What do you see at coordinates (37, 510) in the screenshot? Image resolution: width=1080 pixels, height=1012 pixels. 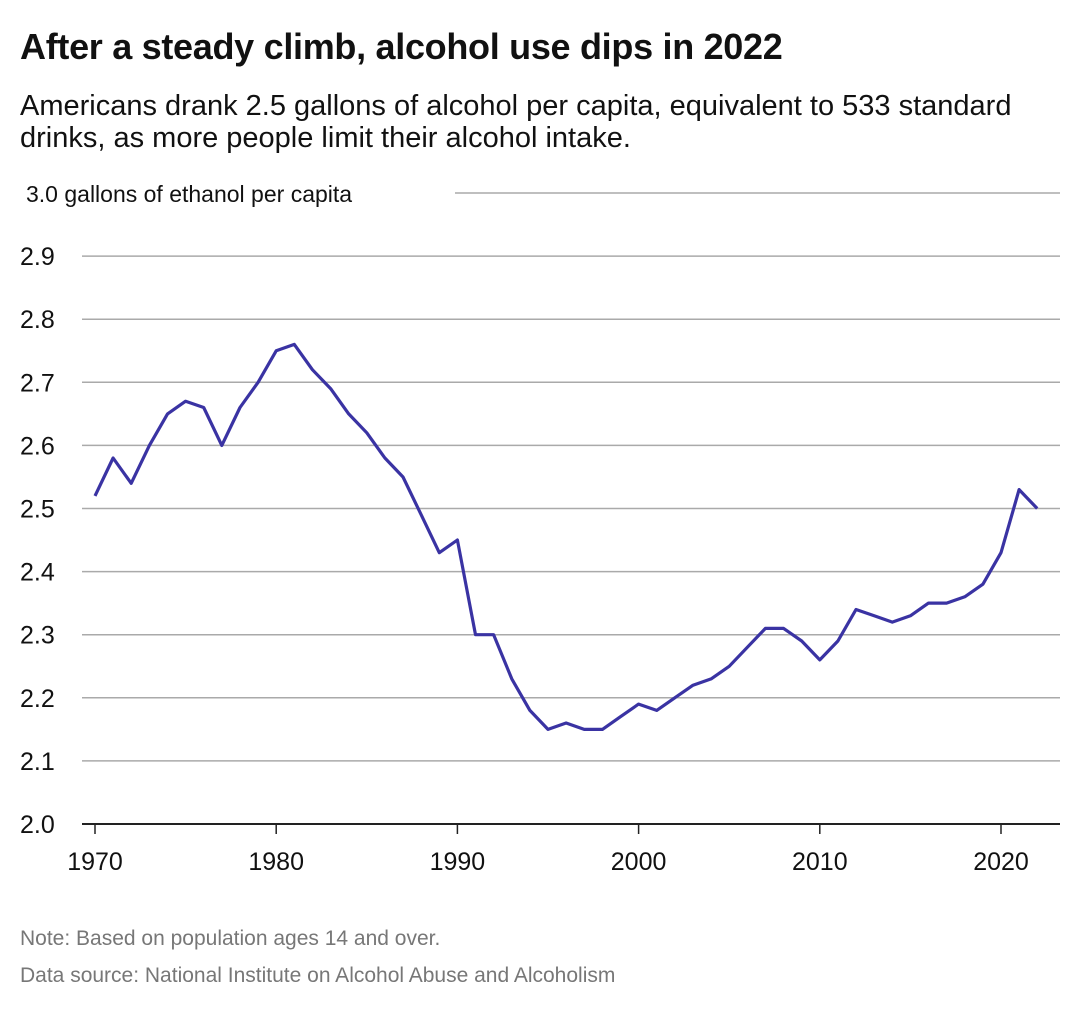 I see `y-tick-label: 2.5` at bounding box center [37, 510].